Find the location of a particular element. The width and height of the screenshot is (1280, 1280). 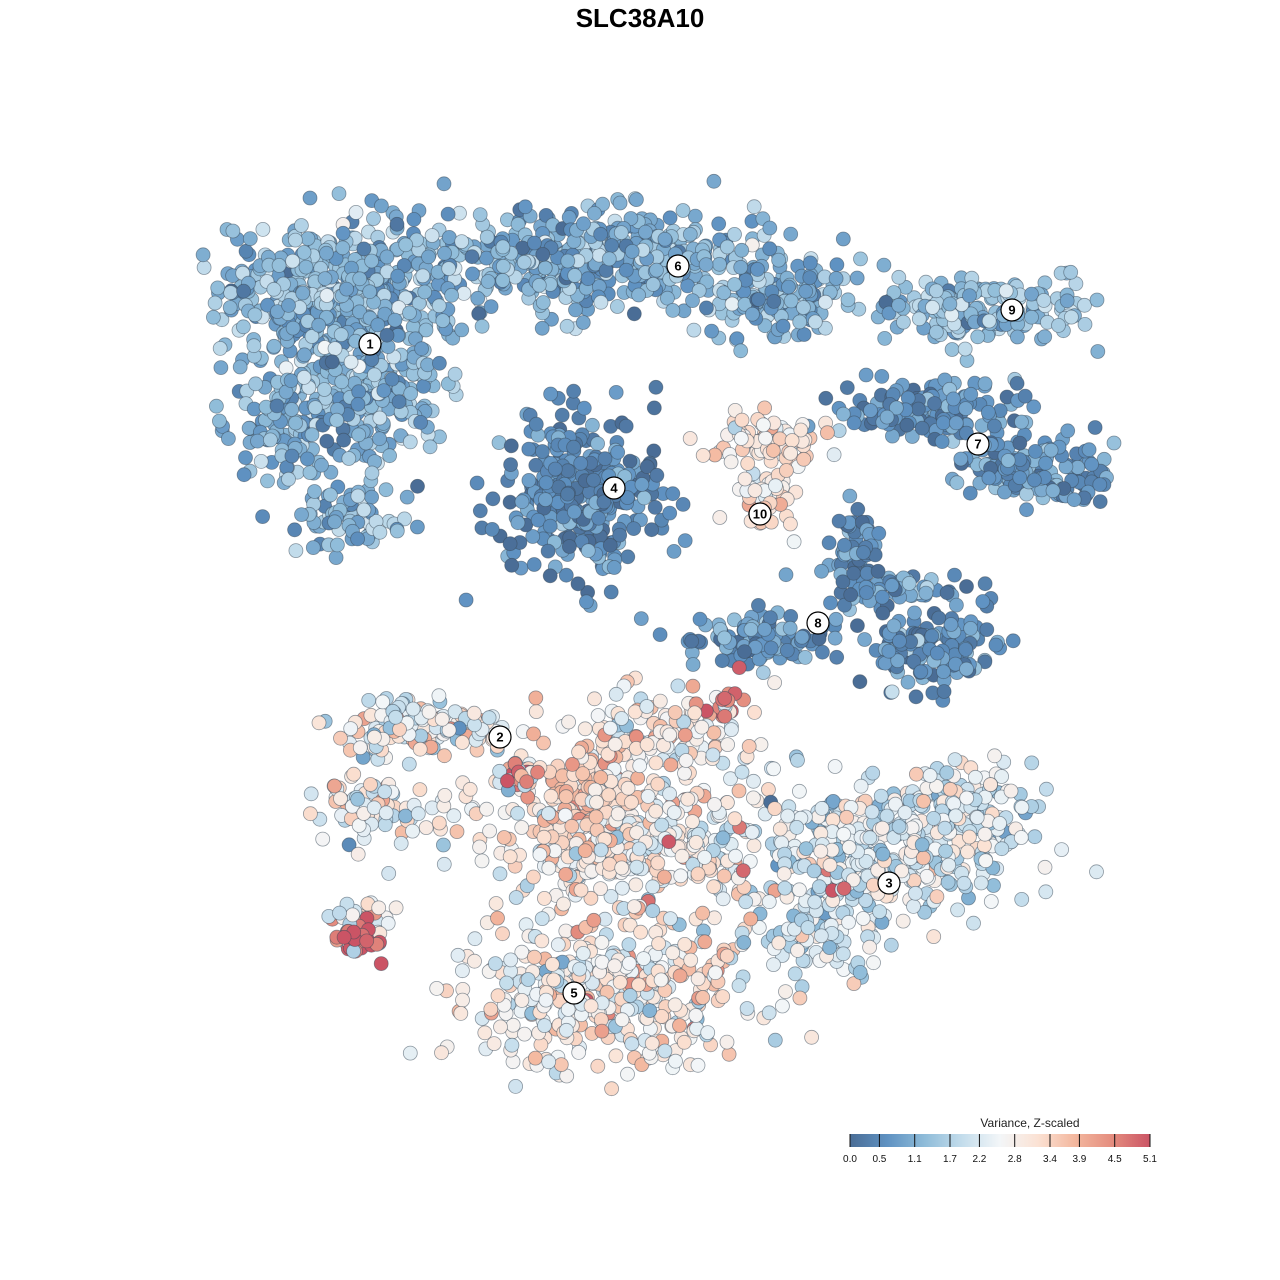

legend-tick-label: 0.0 is located at coordinates (850, 1159).